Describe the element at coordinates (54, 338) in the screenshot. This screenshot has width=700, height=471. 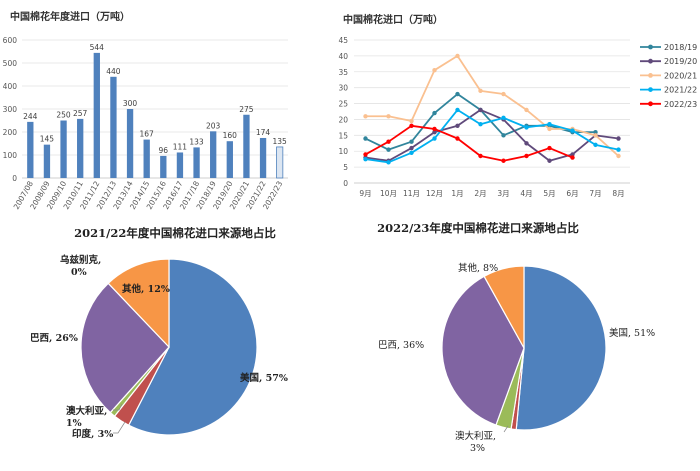
I see `pie-label: 巴西, 26%` at that location.